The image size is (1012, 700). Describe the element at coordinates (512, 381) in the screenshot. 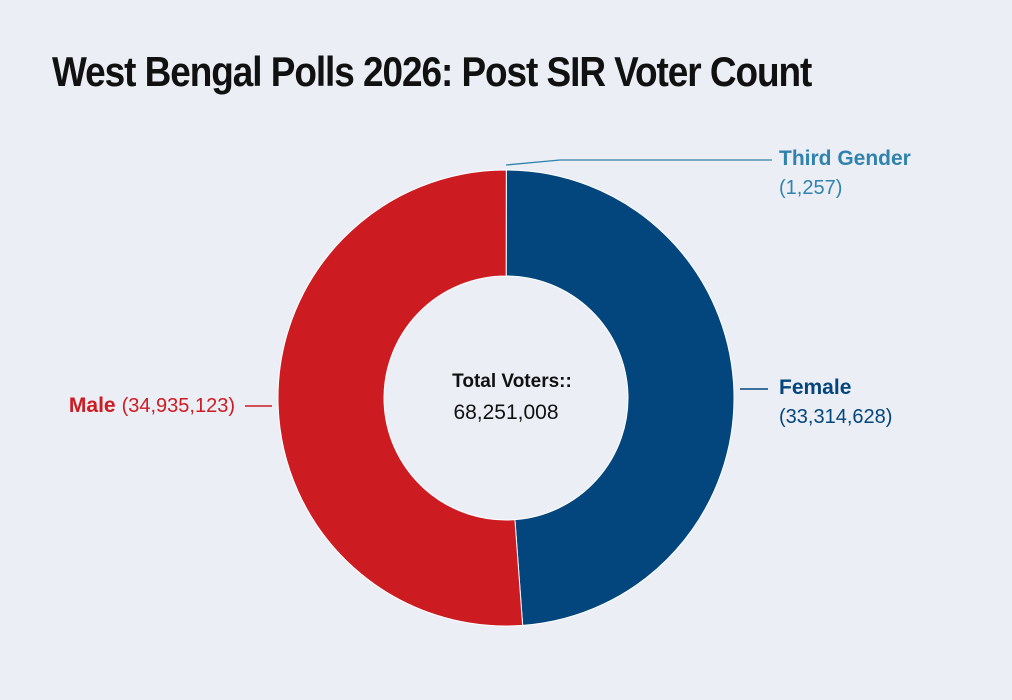

I see `center-title: Total Voters::` at that location.